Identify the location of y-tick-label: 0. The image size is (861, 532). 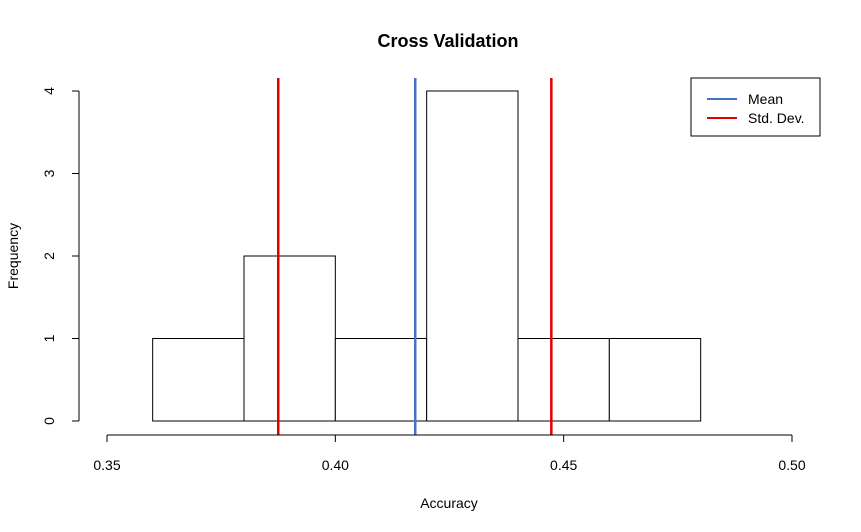
(49, 421).